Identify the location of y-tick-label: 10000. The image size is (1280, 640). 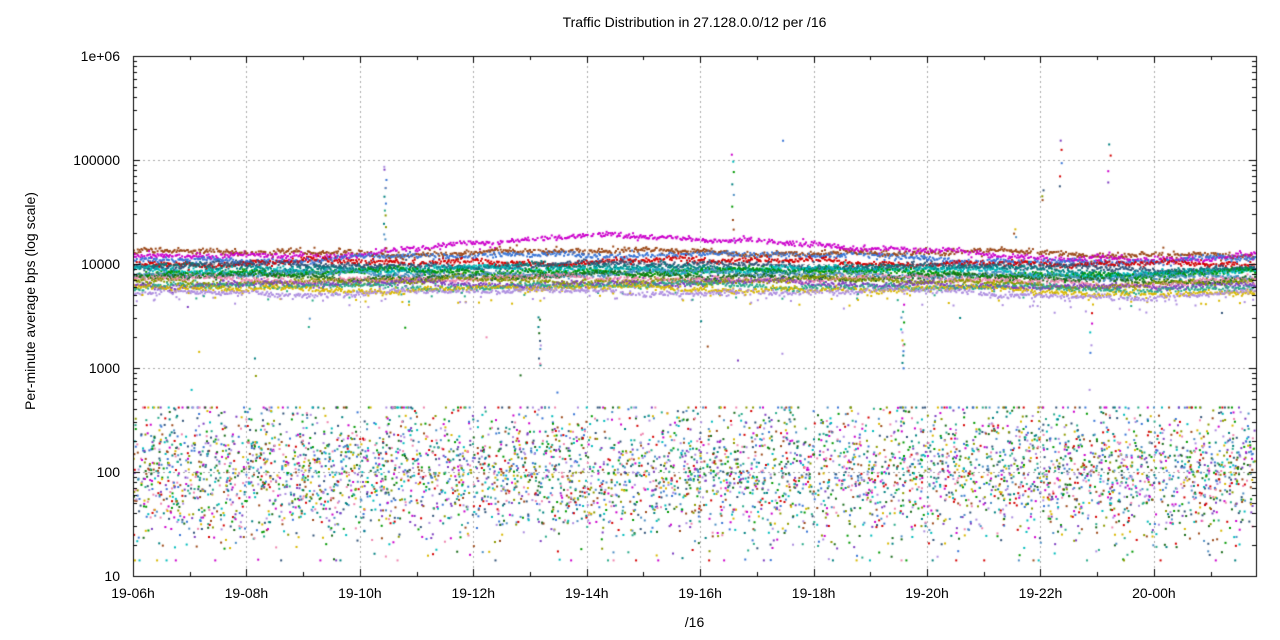
(100, 264).